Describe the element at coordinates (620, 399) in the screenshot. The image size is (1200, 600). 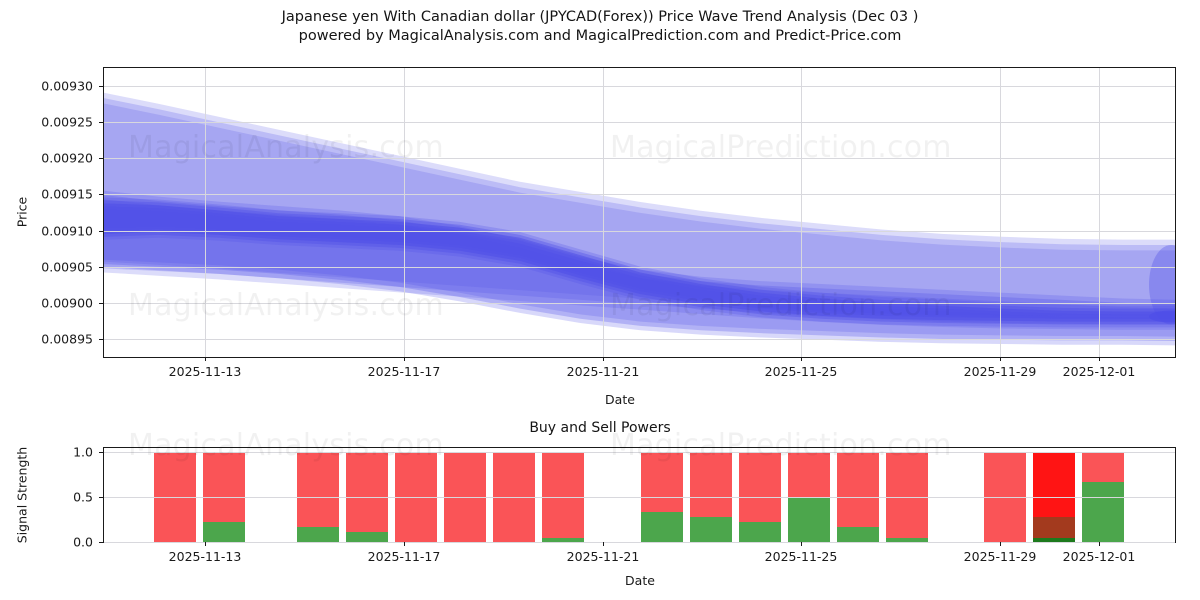
I see `price-x-axis-label: Date` at that location.